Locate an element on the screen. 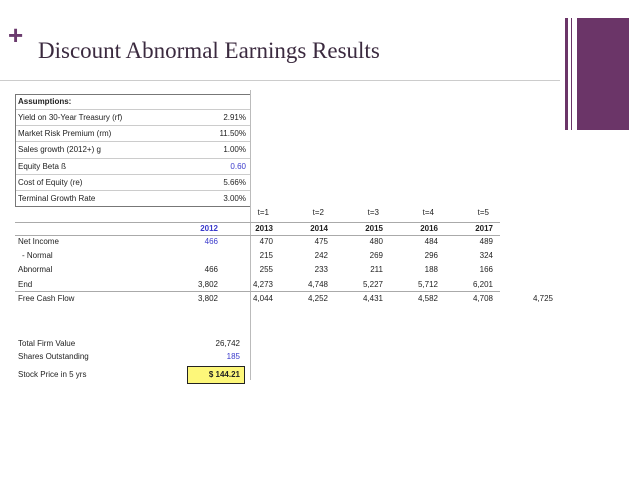  highlight-box is located at coordinates (216, 375).